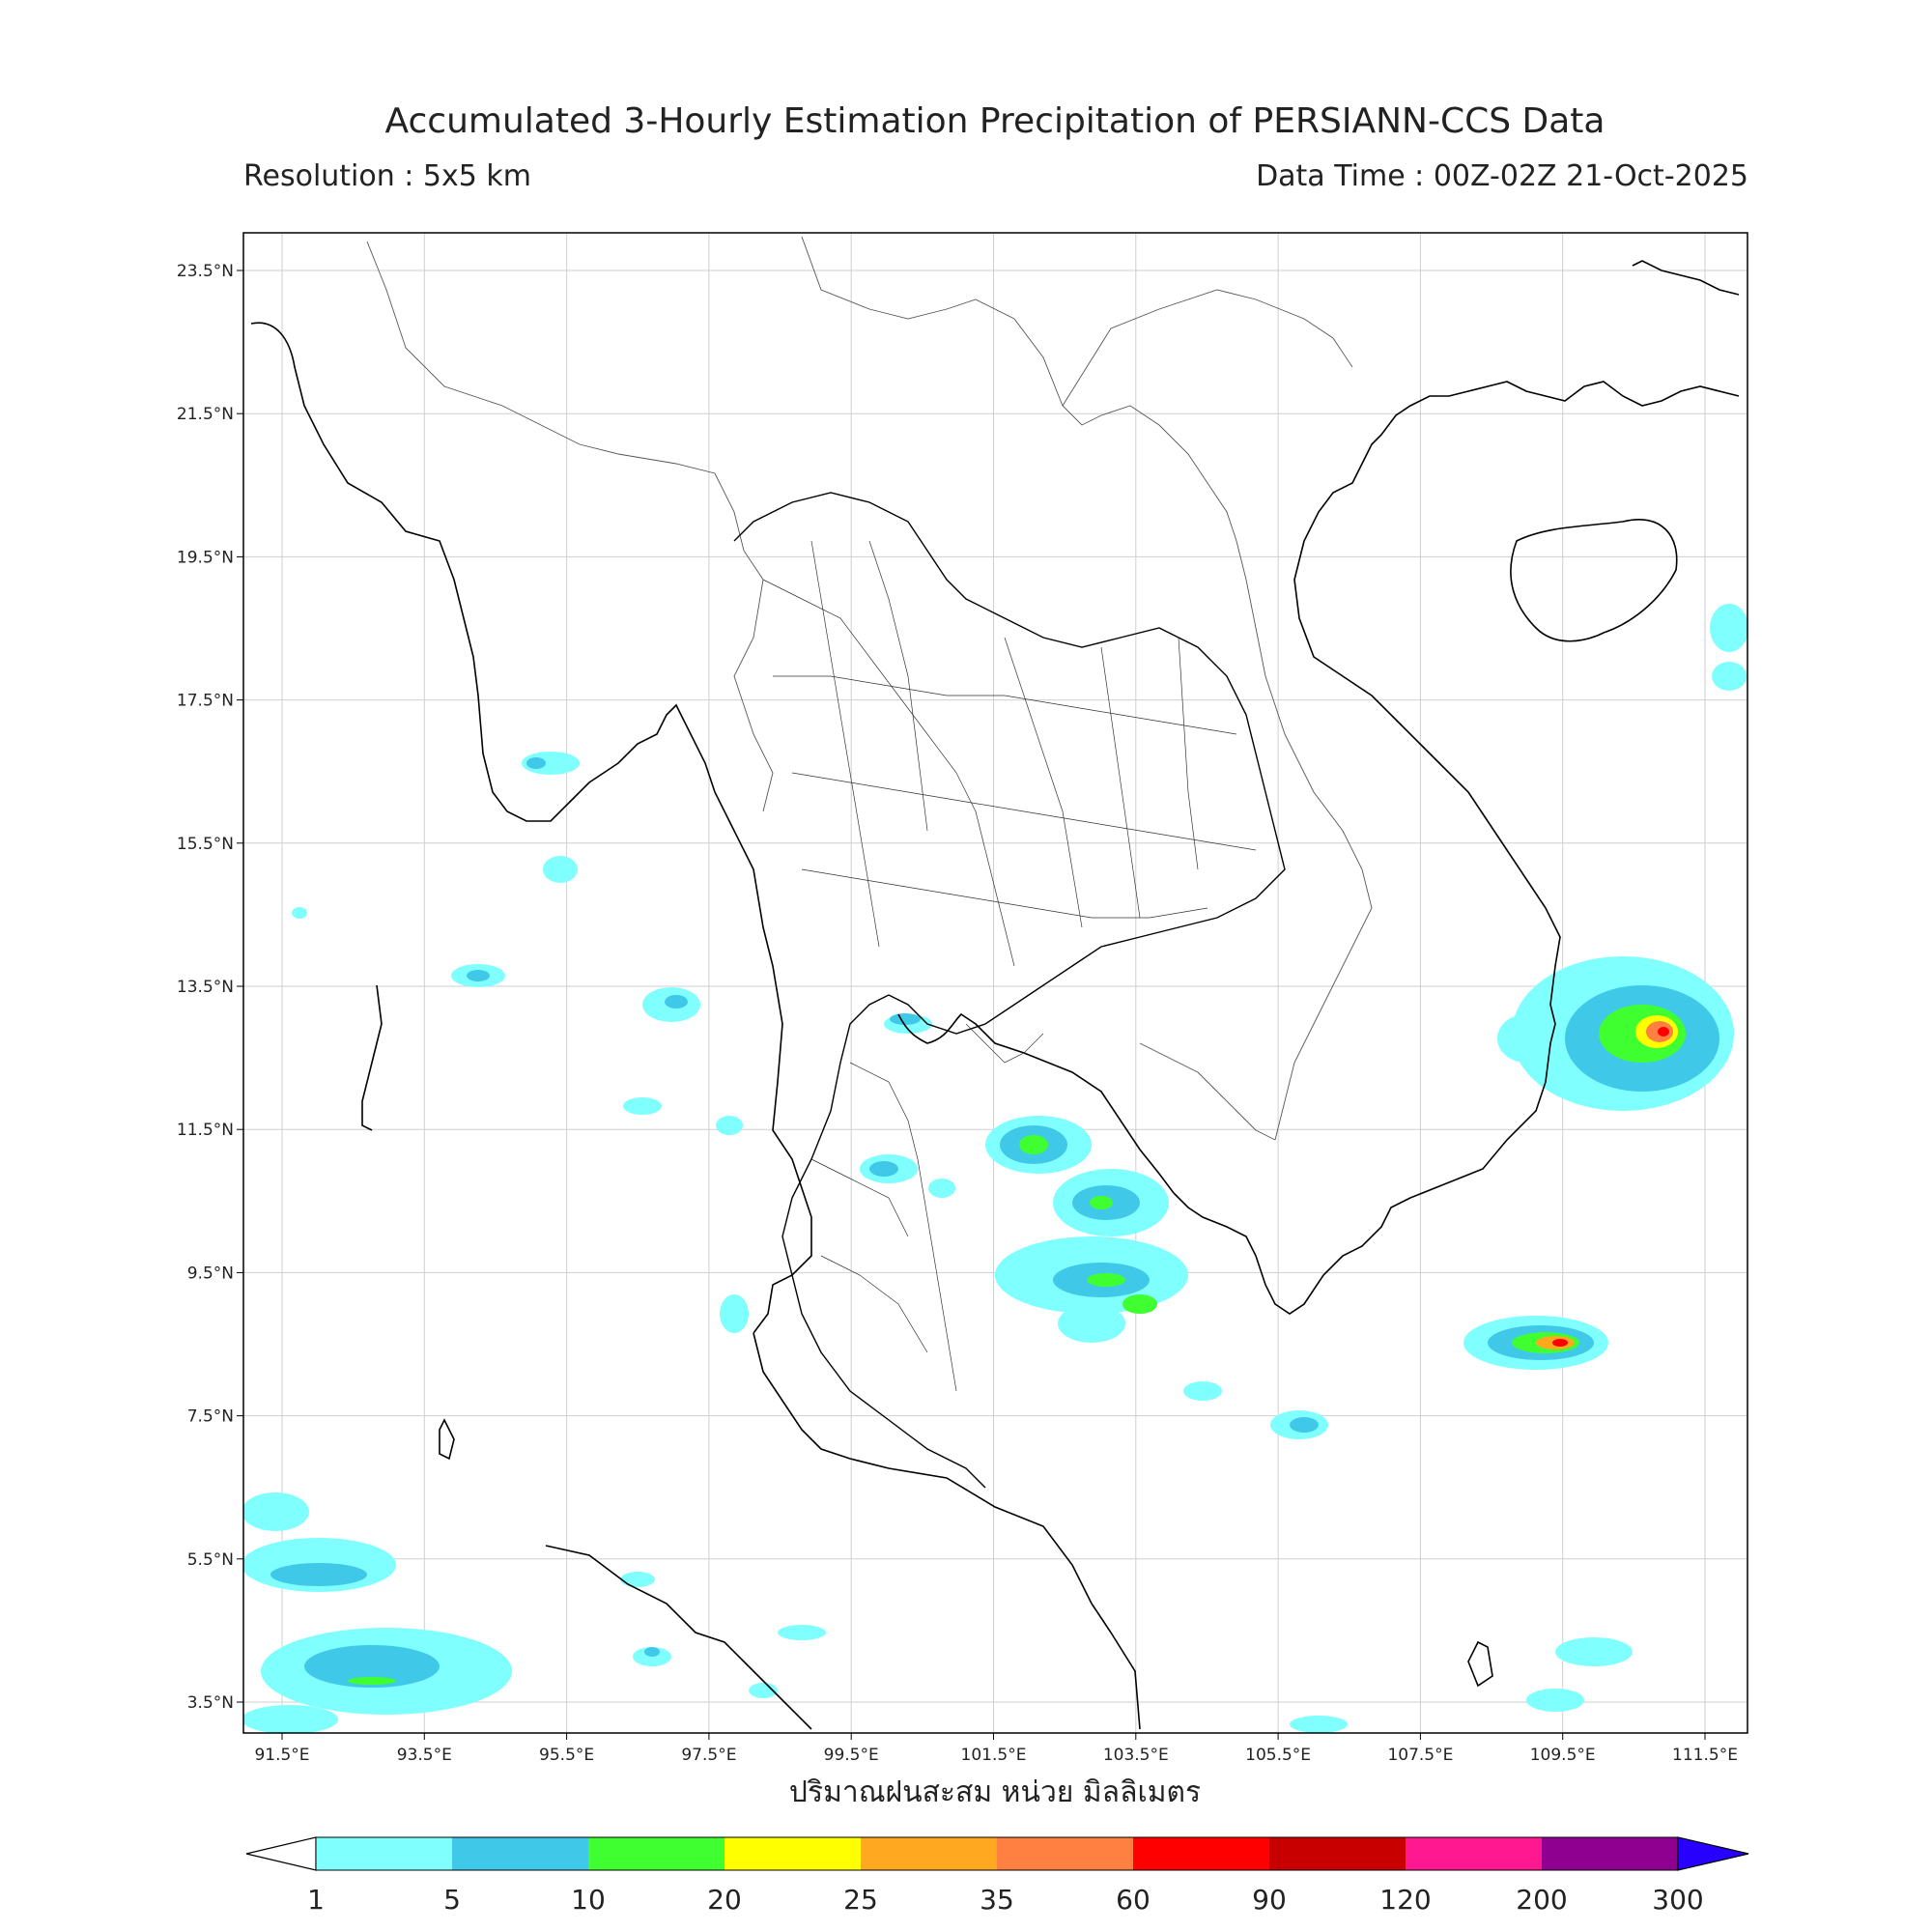 The image size is (1932, 1932). I want to click on x-axis-title: ปริมาณฝนสะสม หน่วย มิลลิเมตร, so click(995, 1792).